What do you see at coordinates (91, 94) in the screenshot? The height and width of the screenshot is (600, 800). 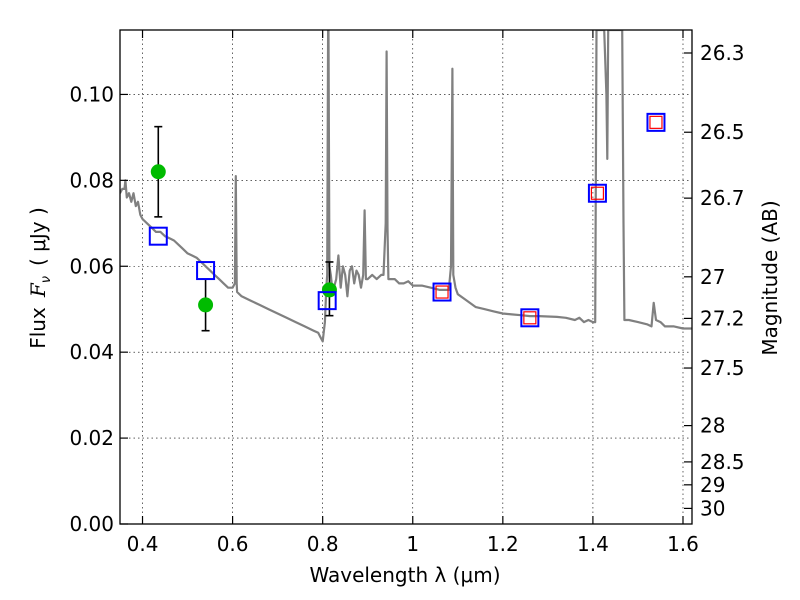 I see `y-tick-label: 0.10` at bounding box center [91, 94].